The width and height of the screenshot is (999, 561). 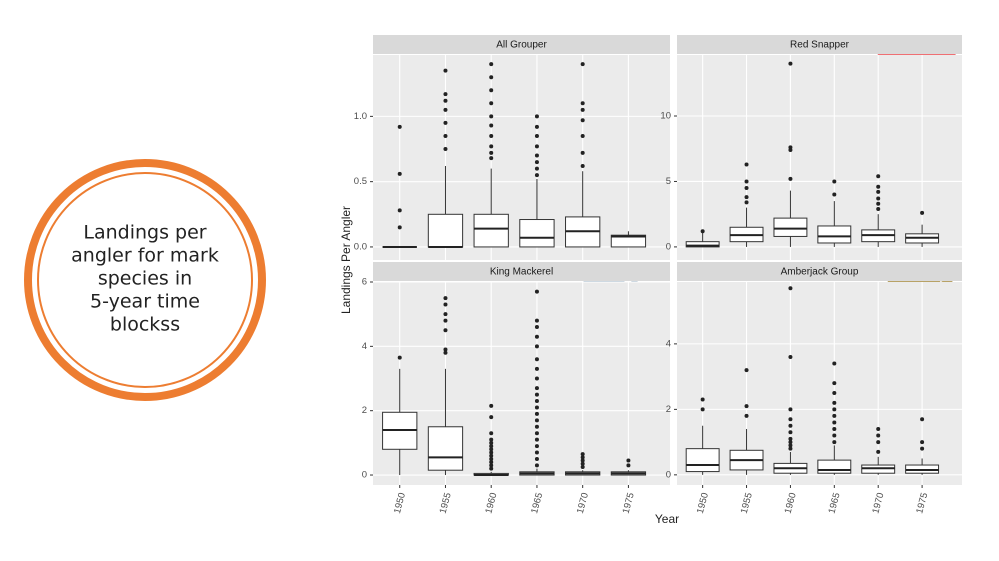 I want to click on callout-line: Landings per, so click(x=144, y=233).